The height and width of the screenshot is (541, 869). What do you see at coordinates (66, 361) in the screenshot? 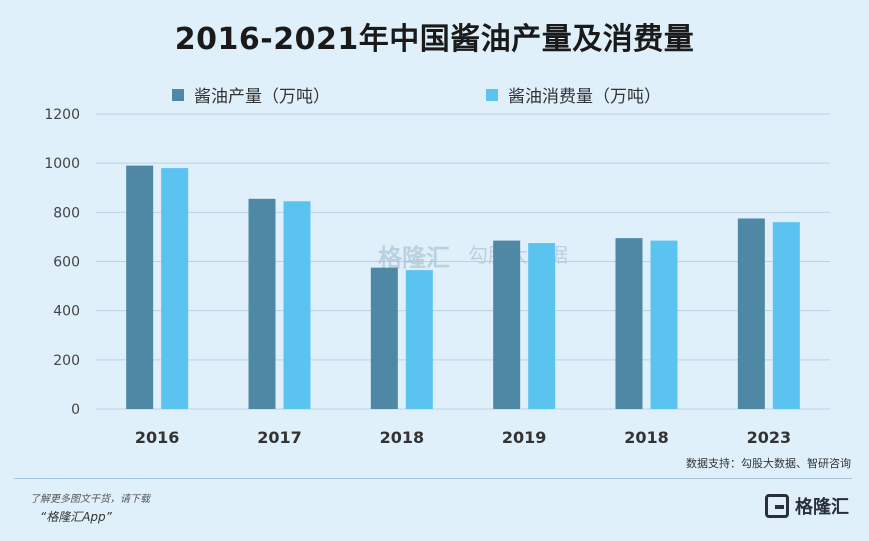
I see `y-tick-label: 200` at bounding box center [66, 361].